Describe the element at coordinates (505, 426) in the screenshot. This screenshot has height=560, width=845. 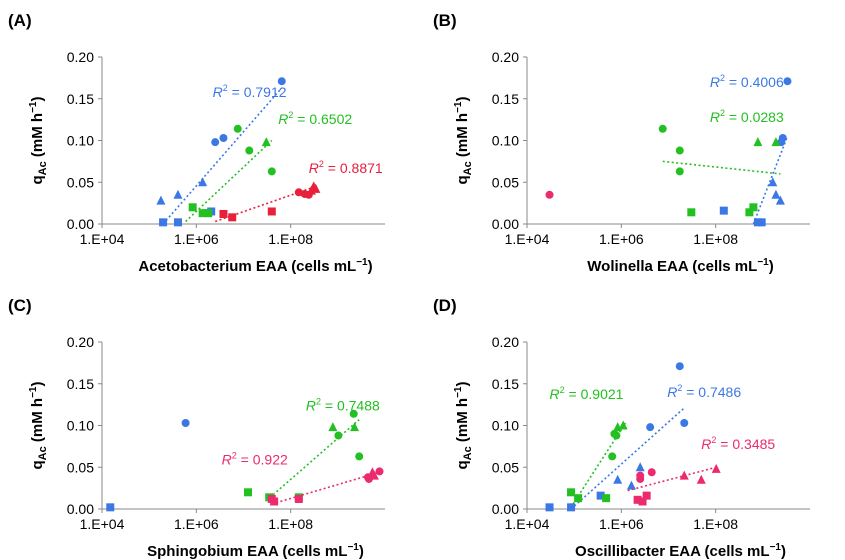
I see `y-tick-label: 0.10` at that location.